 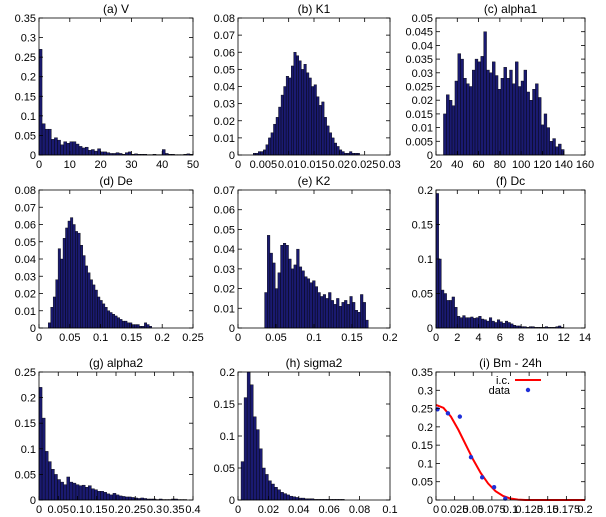 I want to click on chart-1-ytick-label: 0.25, so click(x=25, y=58).